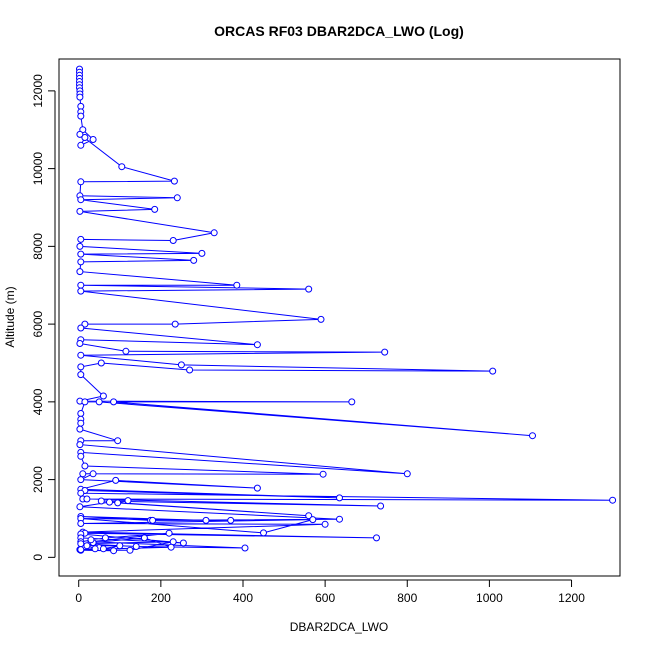  I want to click on x-tick-label: 200, so click(161, 598).